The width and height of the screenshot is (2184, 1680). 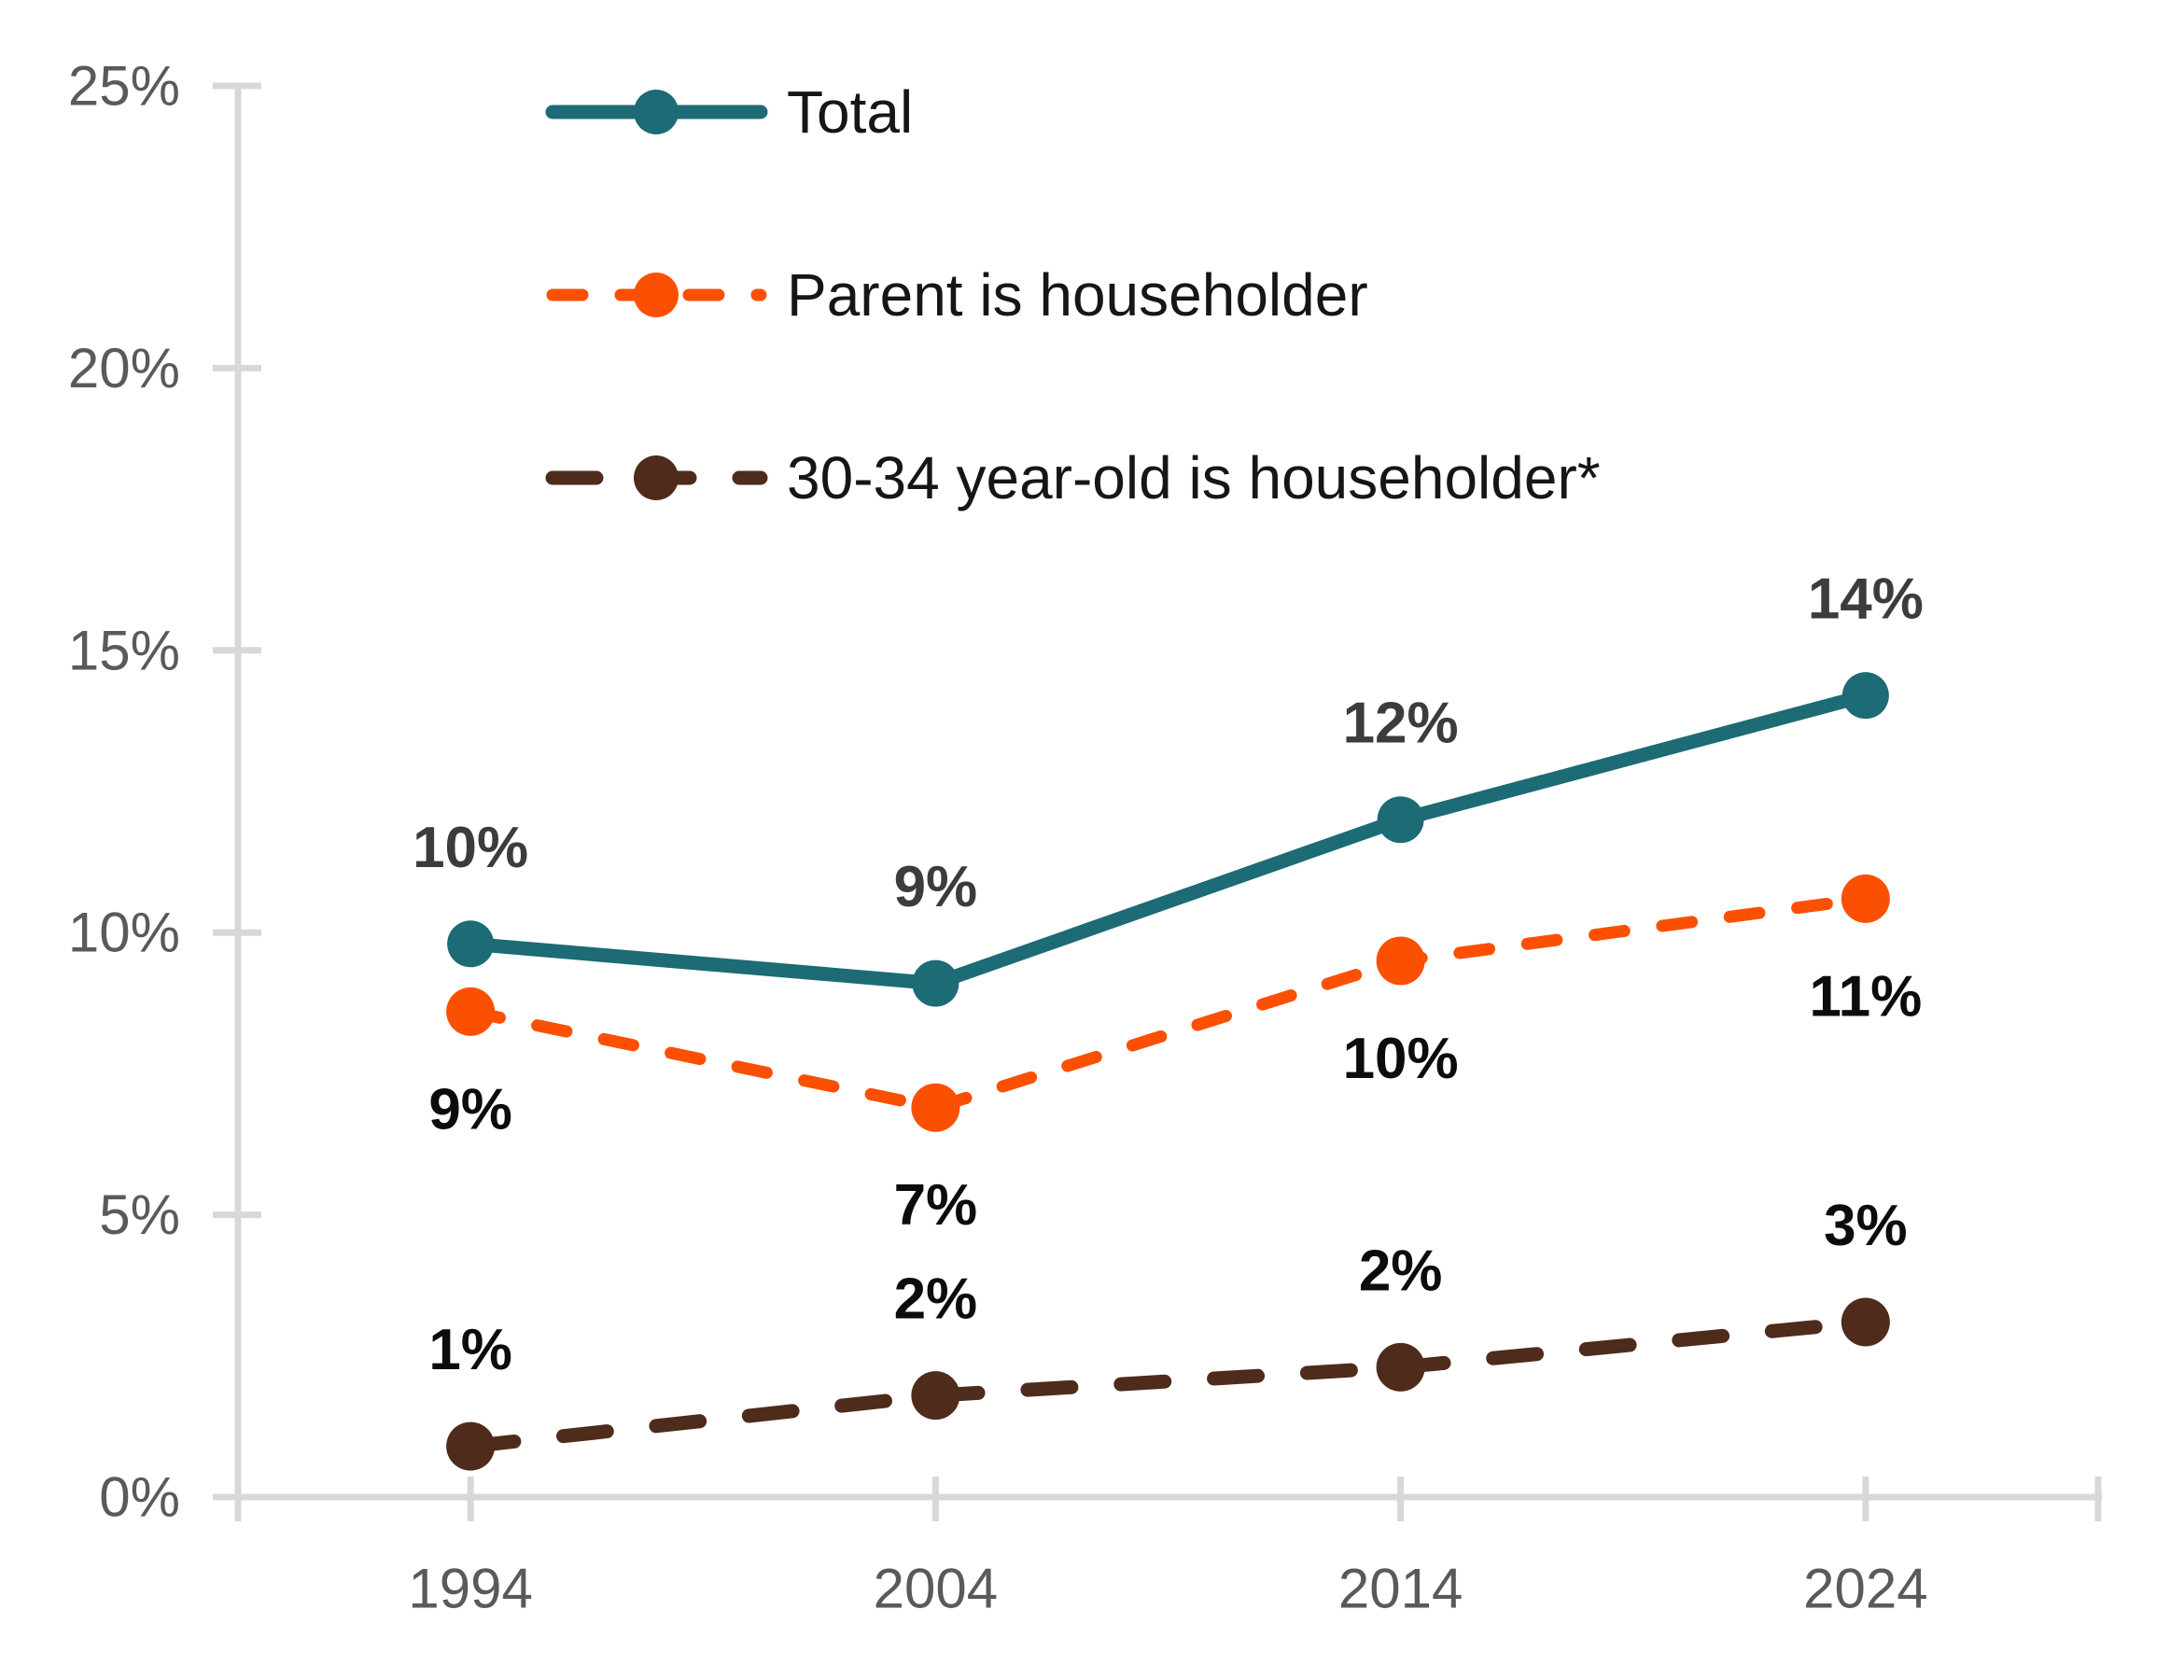 What do you see at coordinates (1866, 996) in the screenshot?
I see `data-point-label: 11%` at bounding box center [1866, 996].